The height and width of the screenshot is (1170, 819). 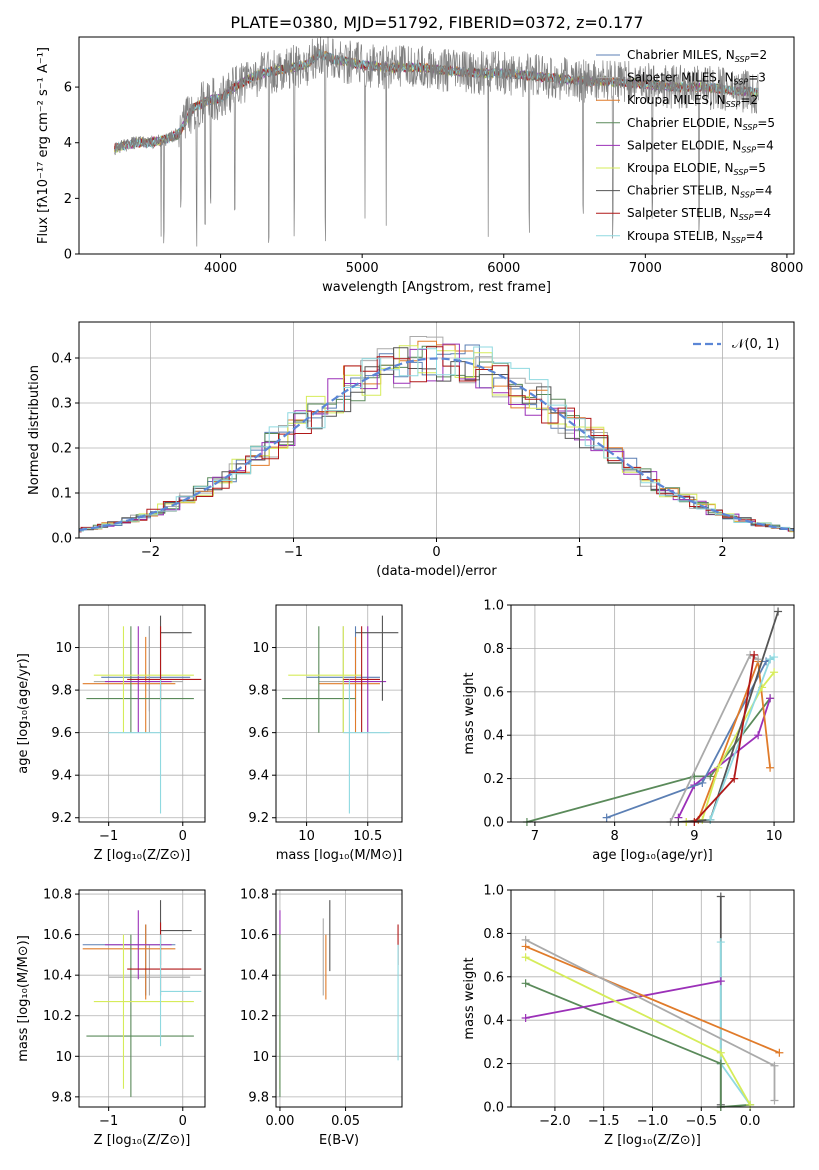 I want to click on y-tick-label: 9.6, so click(x=61, y=733).